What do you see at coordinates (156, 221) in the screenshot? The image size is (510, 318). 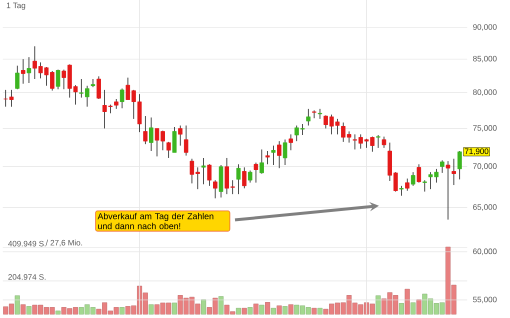 I see `annotation: Abverkauf am Tag der Zahlen und dann nach oben!` at bounding box center [156, 221].